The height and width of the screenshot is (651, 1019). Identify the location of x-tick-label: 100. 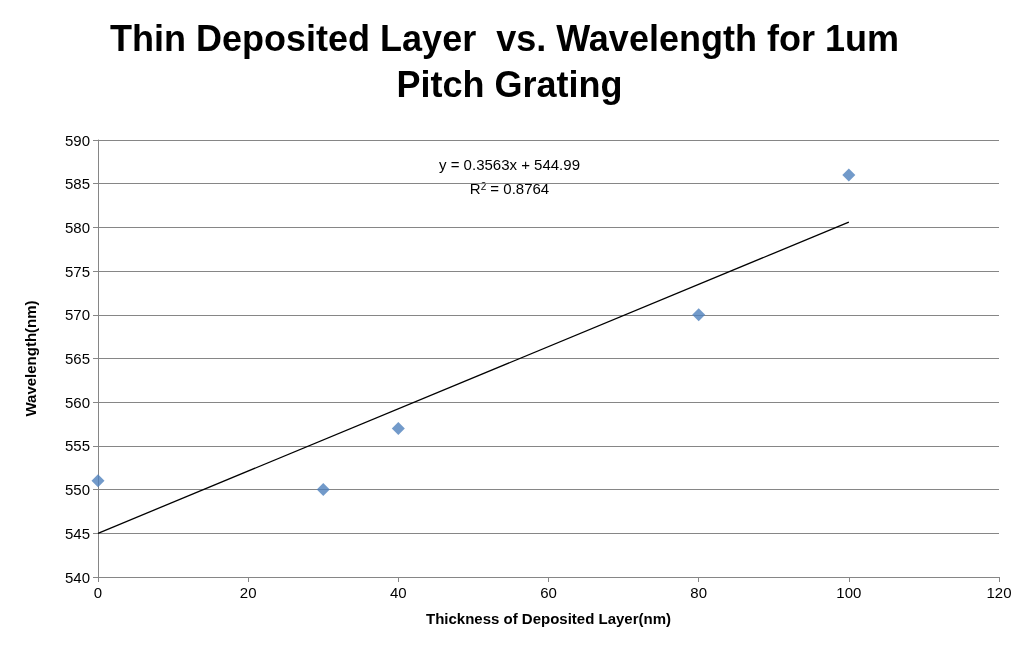
(849, 592).